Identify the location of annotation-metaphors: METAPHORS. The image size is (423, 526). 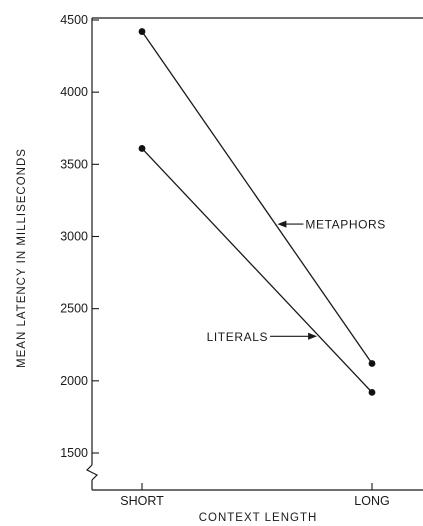
(345, 225).